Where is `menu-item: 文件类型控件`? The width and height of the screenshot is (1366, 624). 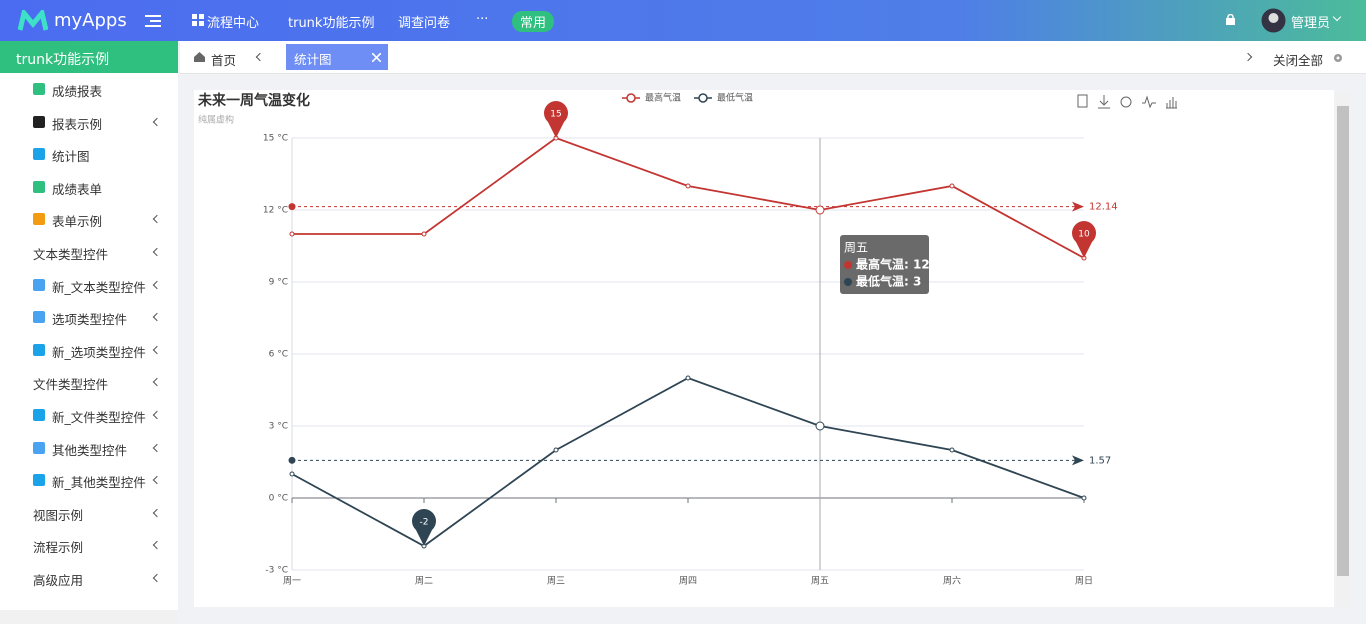 menu-item: 文件类型控件 is located at coordinates (89, 382).